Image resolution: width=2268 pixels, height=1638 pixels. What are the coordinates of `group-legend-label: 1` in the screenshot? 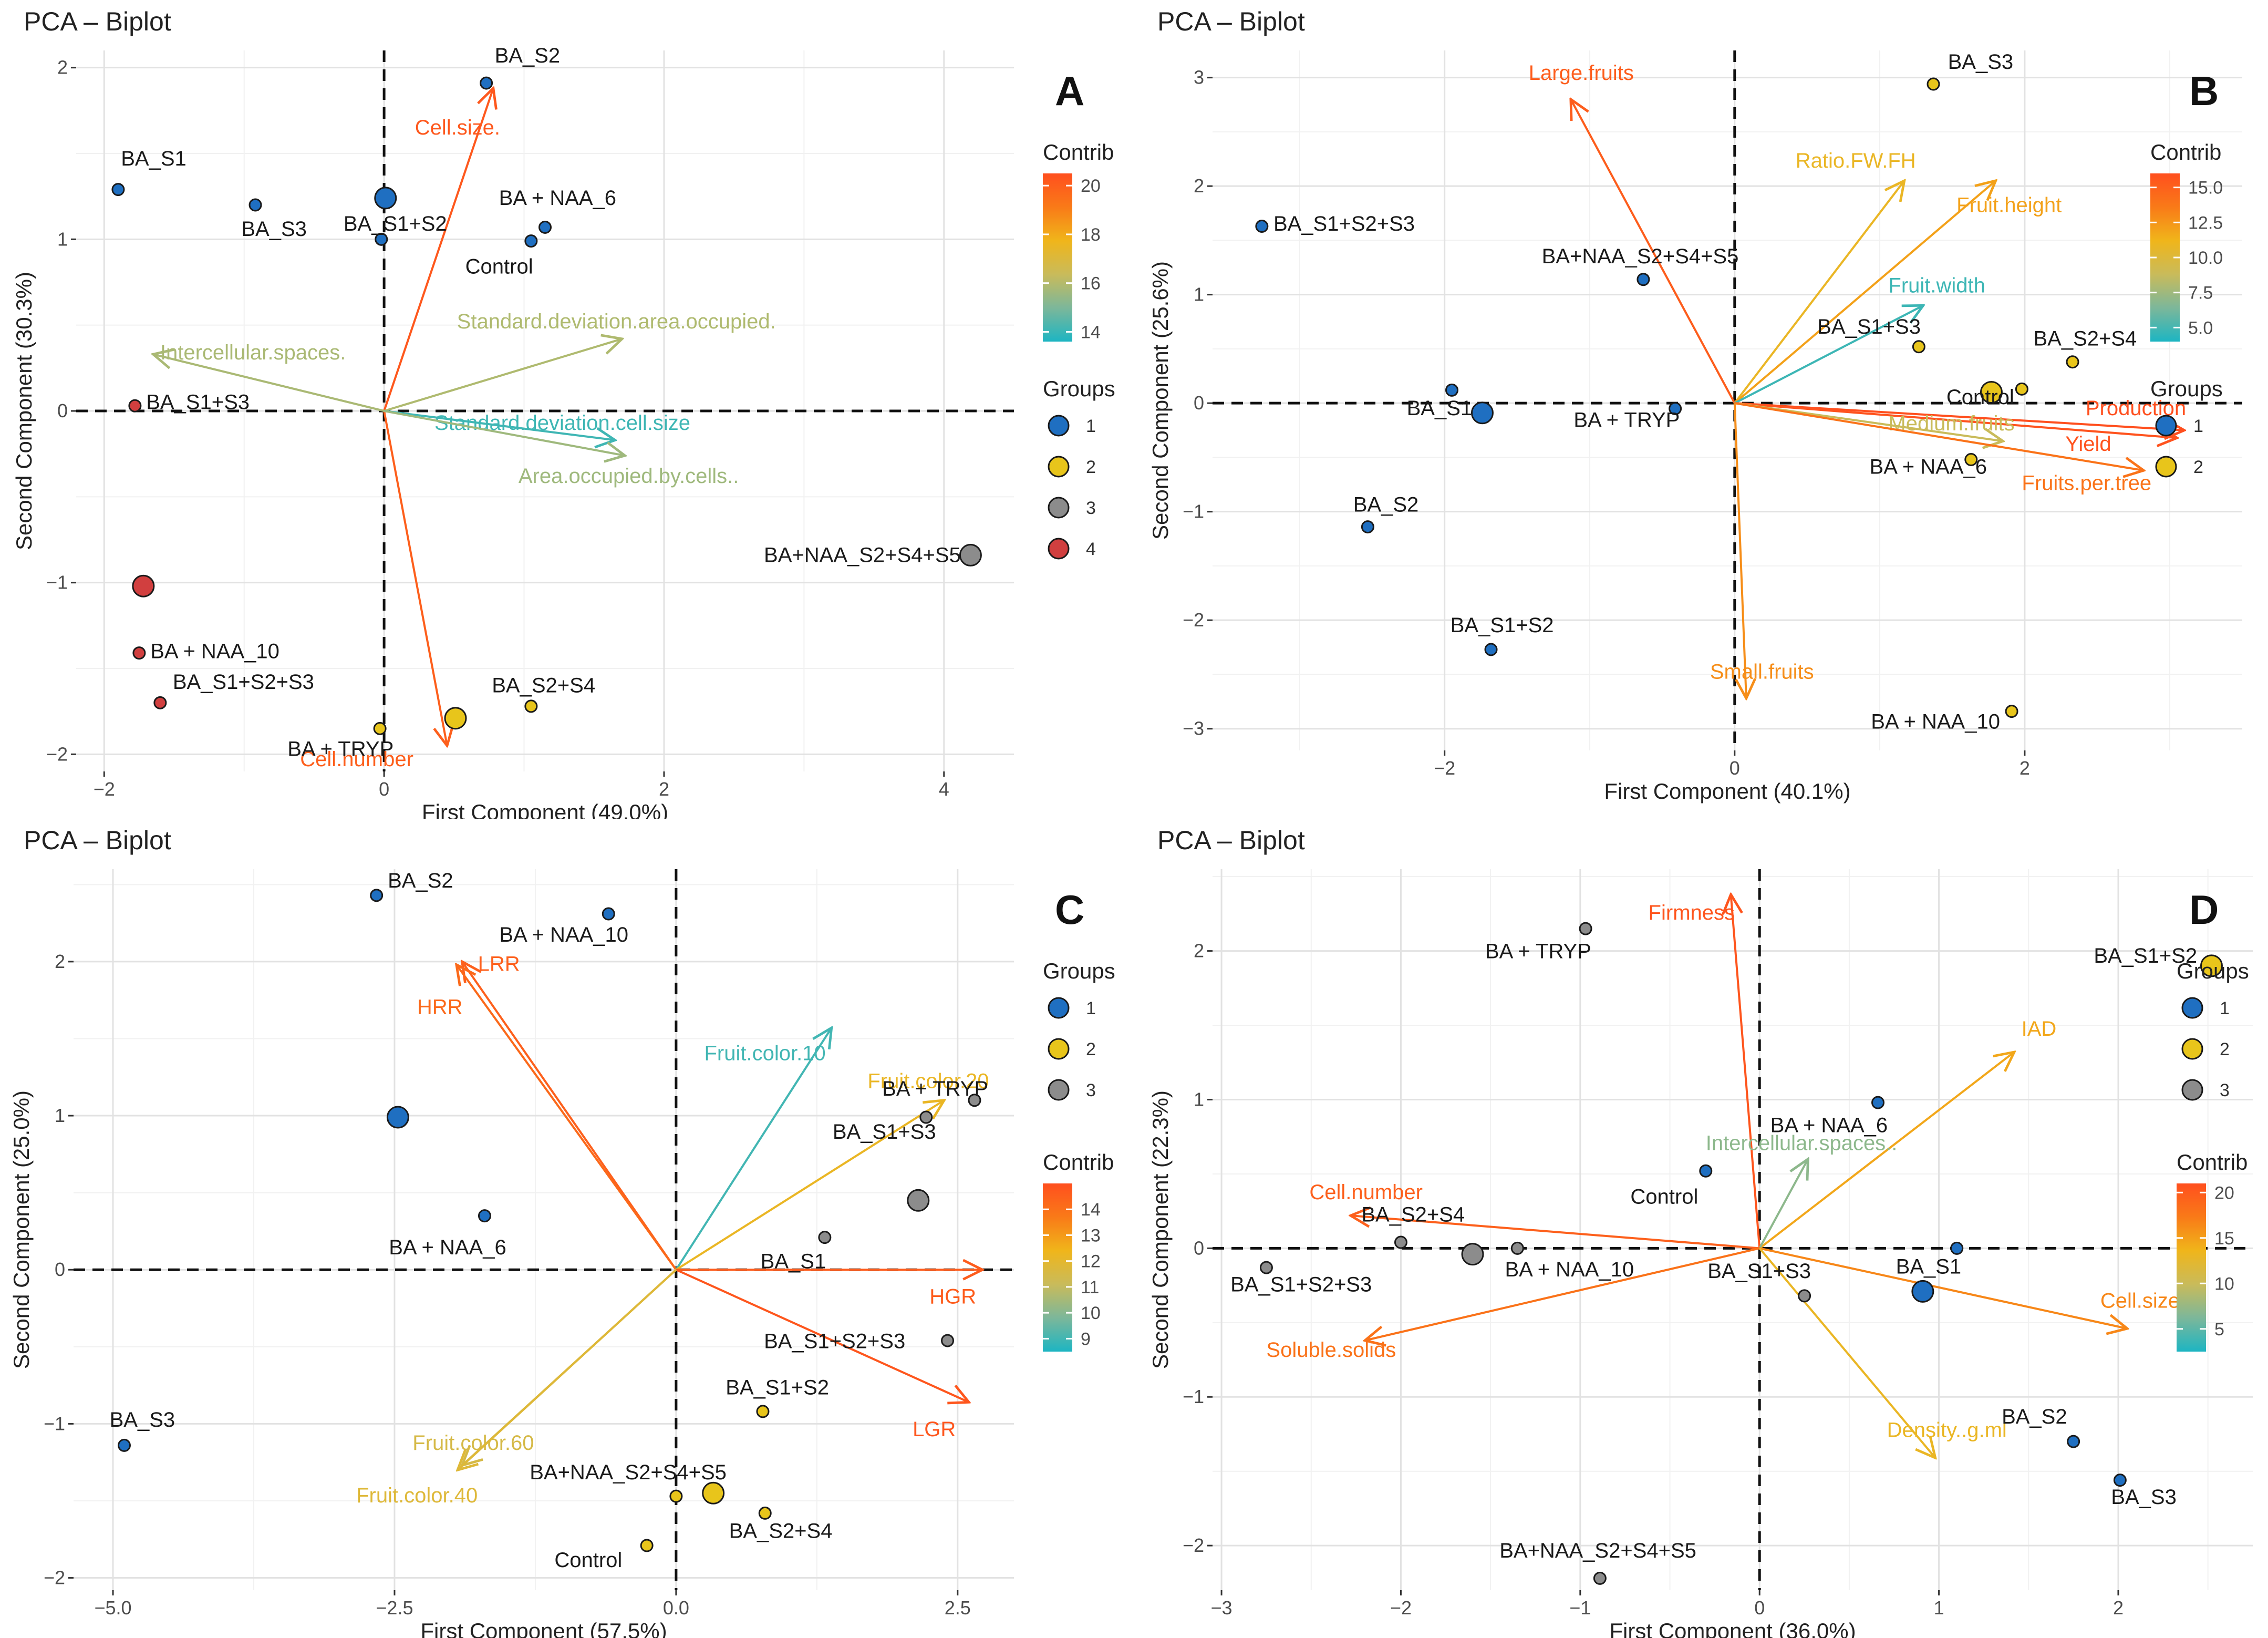 It's located at (2225, 1008).